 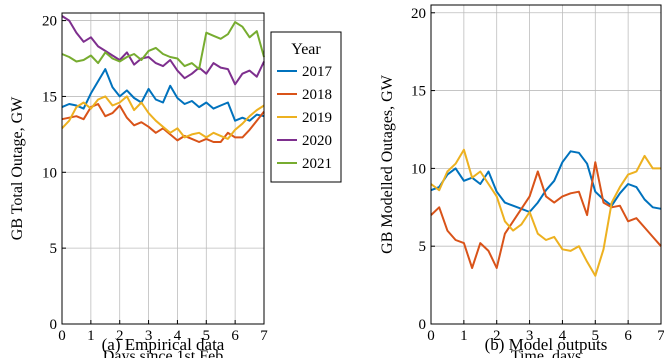 I want to click on legend-label-2019: 2019, so click(x=317, y=118).